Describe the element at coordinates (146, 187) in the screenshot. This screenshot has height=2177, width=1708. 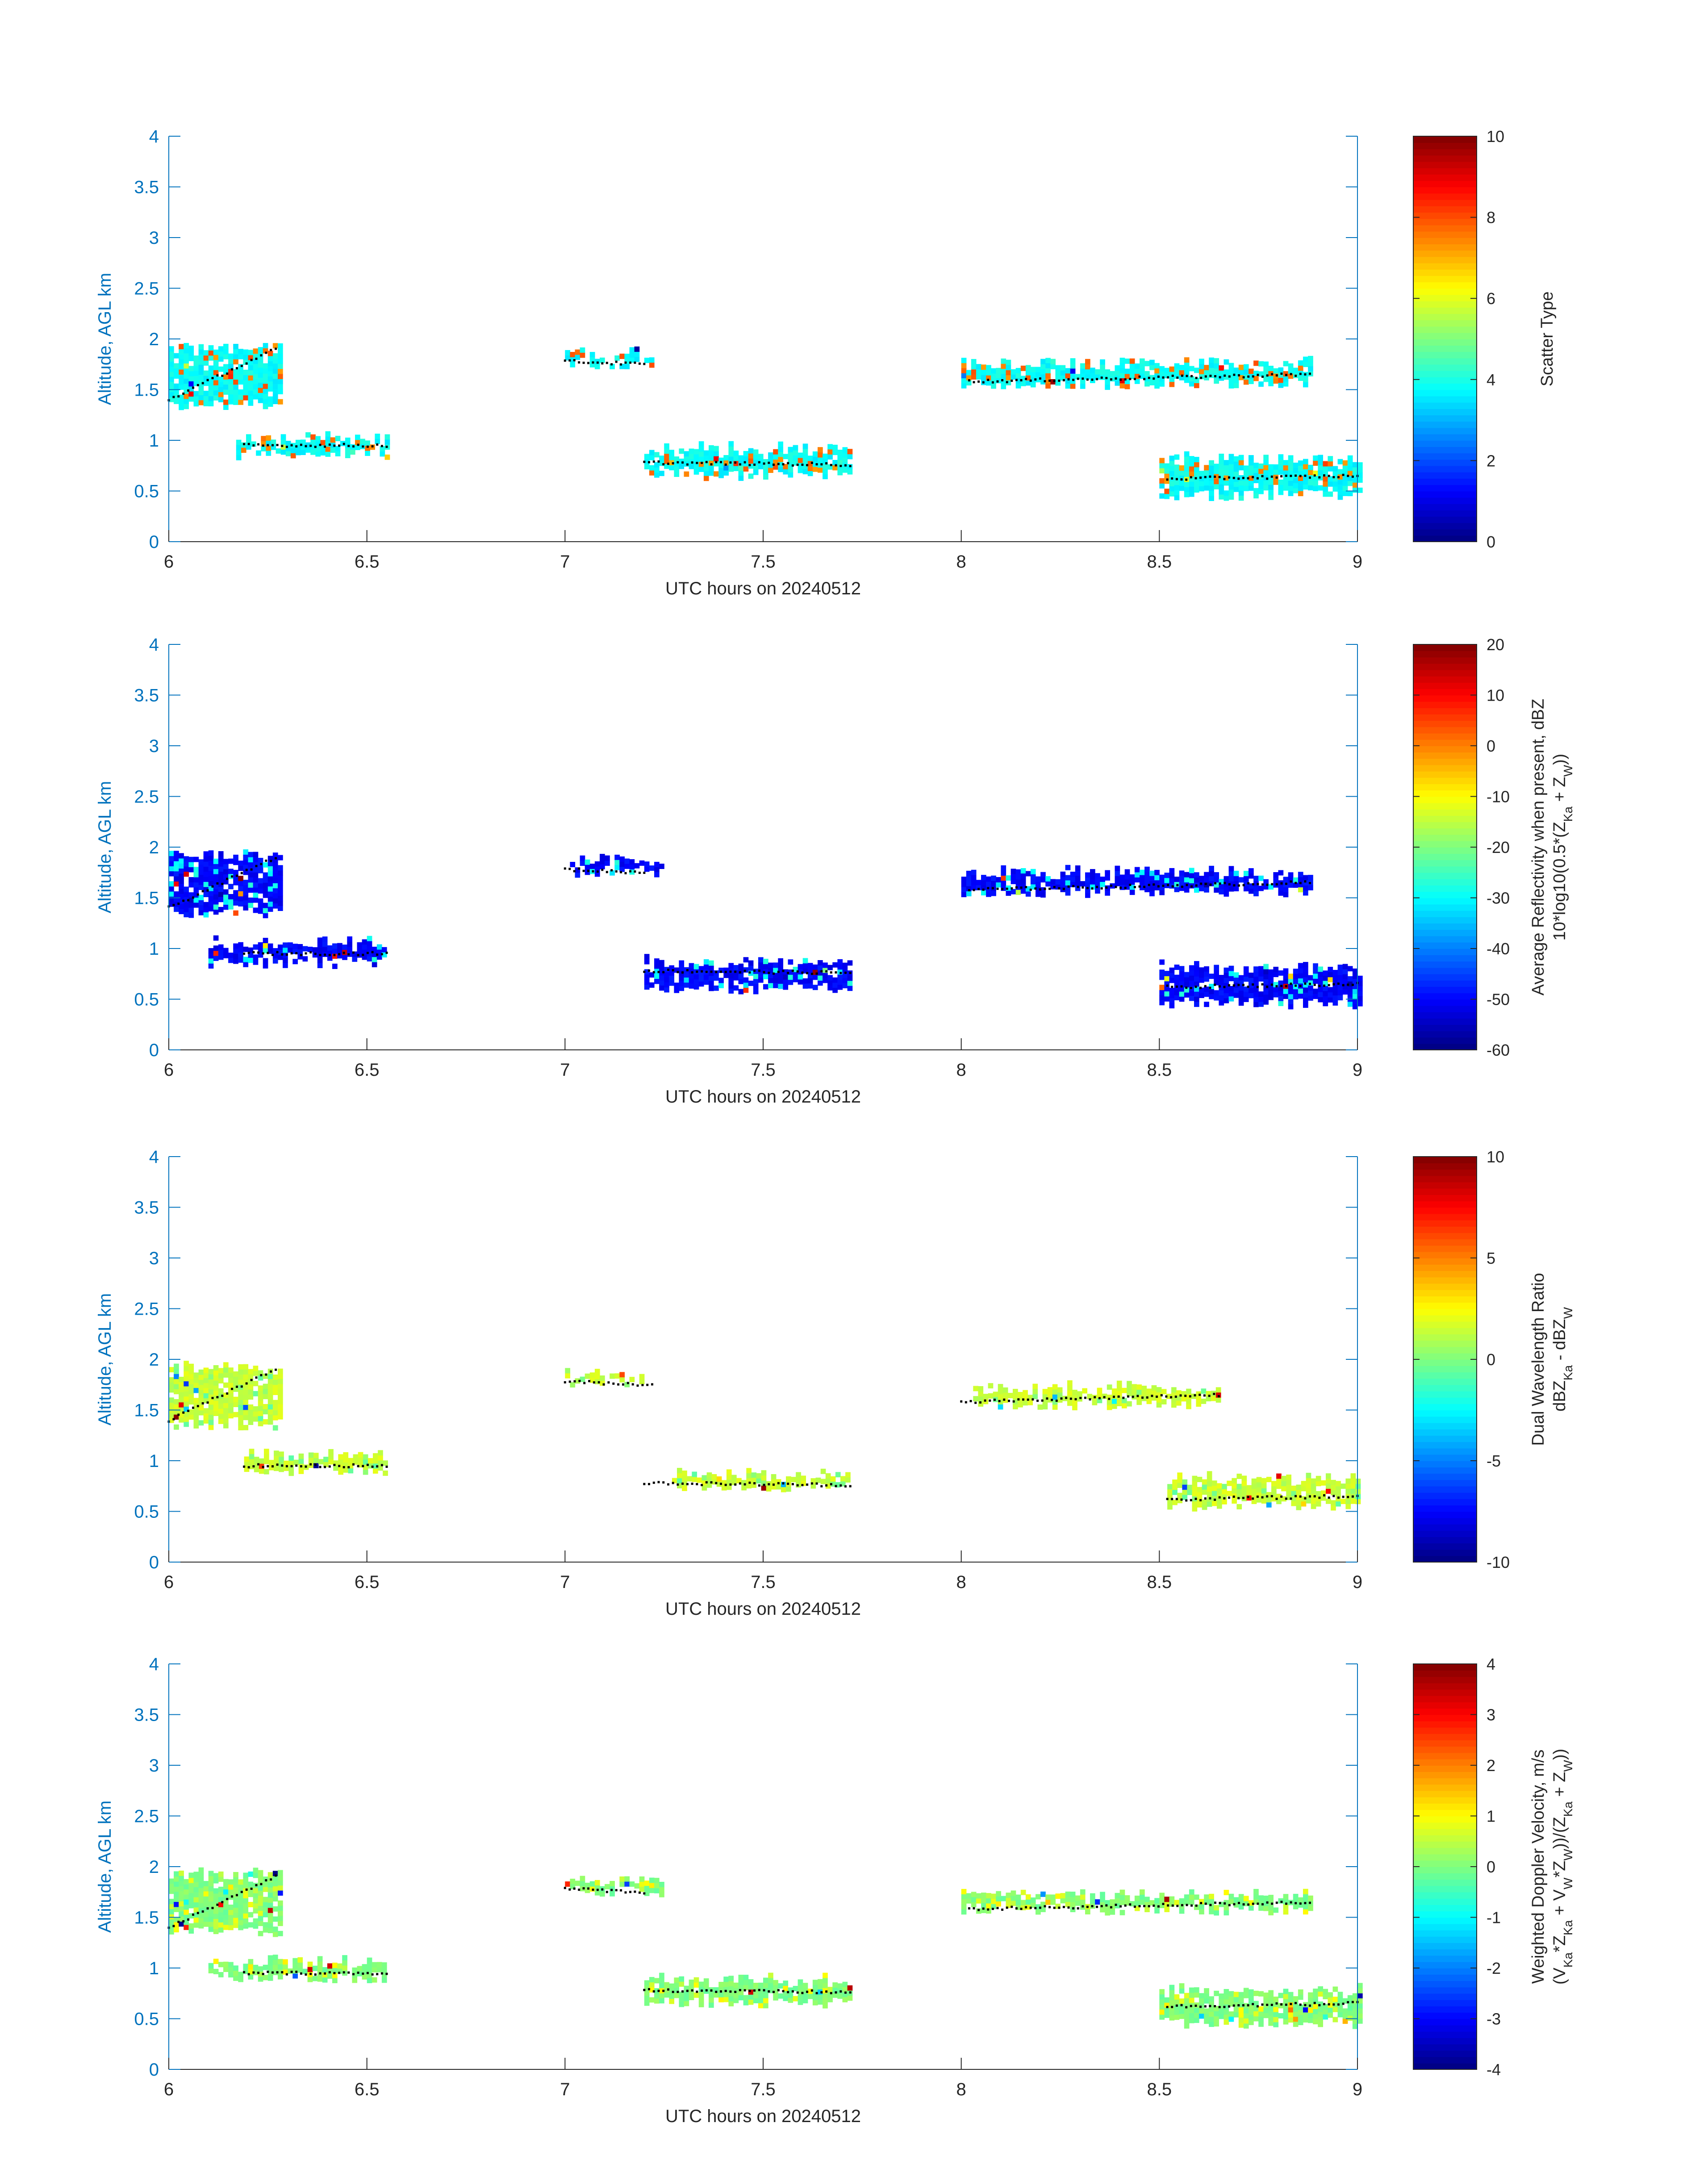
I see `y-tick-label: 3.5` at that location.